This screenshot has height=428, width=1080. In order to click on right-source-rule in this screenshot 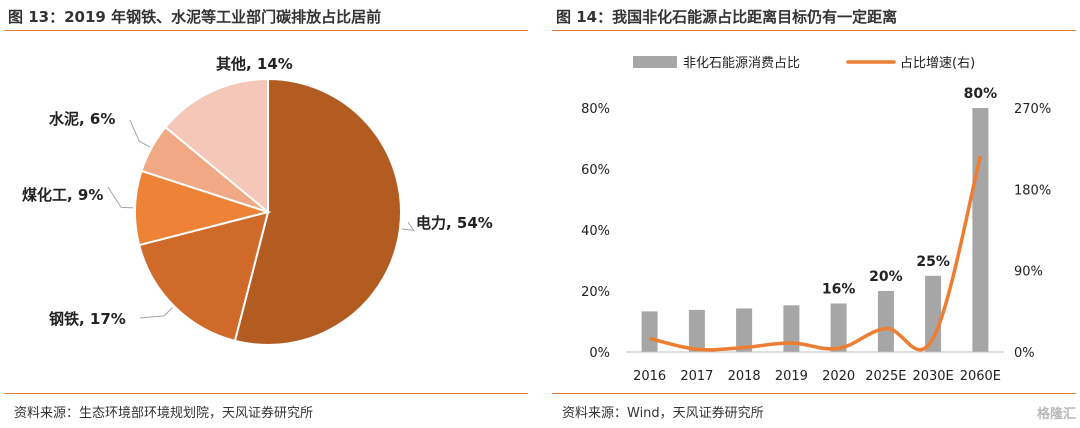, I will do `click(814, 393)`.